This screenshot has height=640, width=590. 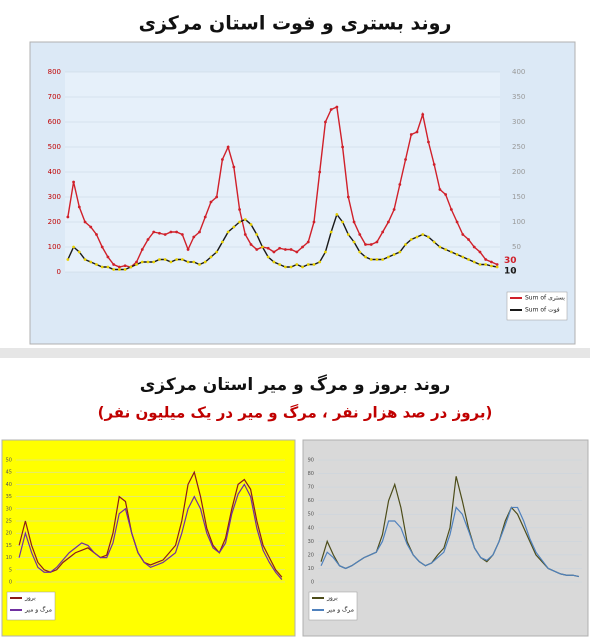 I want to click on series-line, so click(x=450, y=542).